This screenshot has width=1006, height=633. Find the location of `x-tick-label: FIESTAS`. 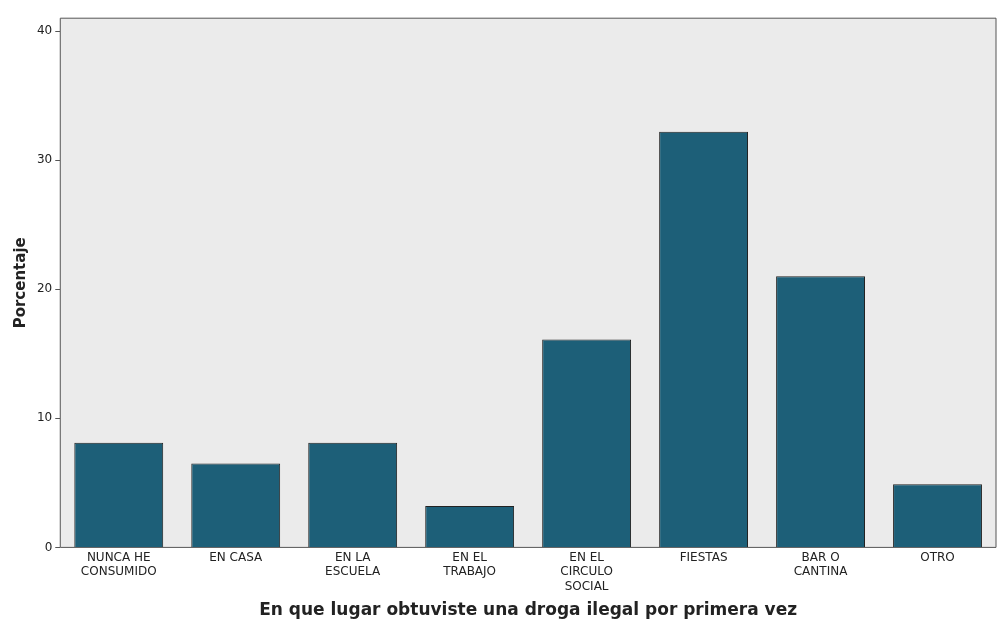

x-tick-label: FIESTAS is located at coordinates (703, 556).